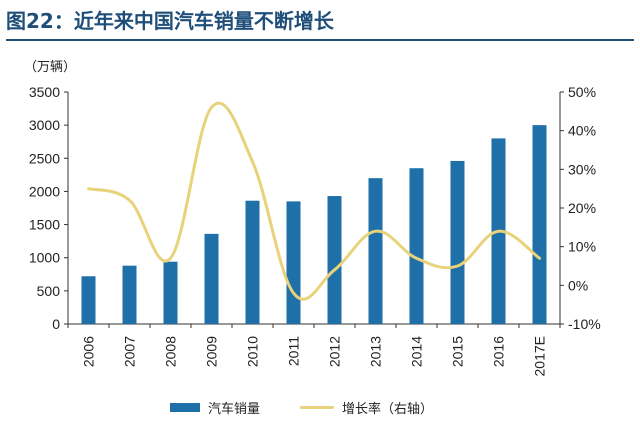  Describe the element at coordinates (44, 258) in the screenshot. I see `y-left-tick-label: 1000` at that location.